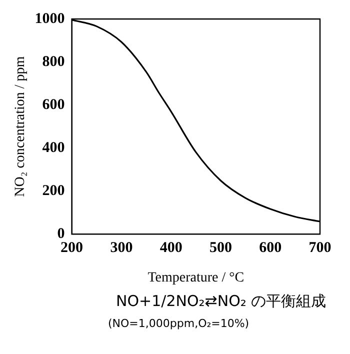  What do you see at coordinates (220, 248) in the screenshot?
I see `x-tick-label: 500` at bounding box center [220, 248].